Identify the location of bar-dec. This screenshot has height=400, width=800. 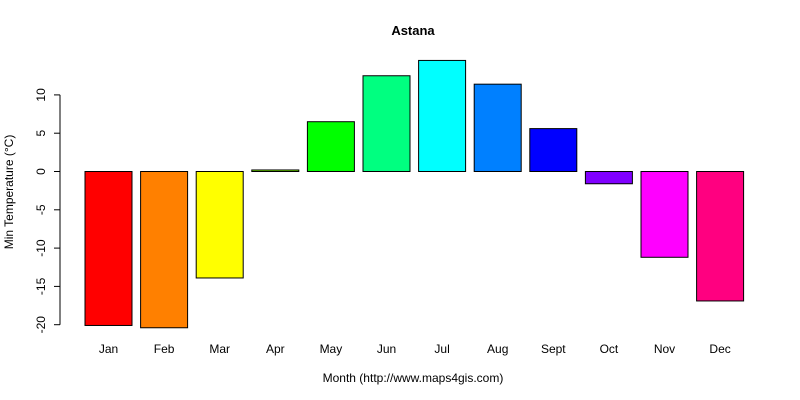
(720, 236).